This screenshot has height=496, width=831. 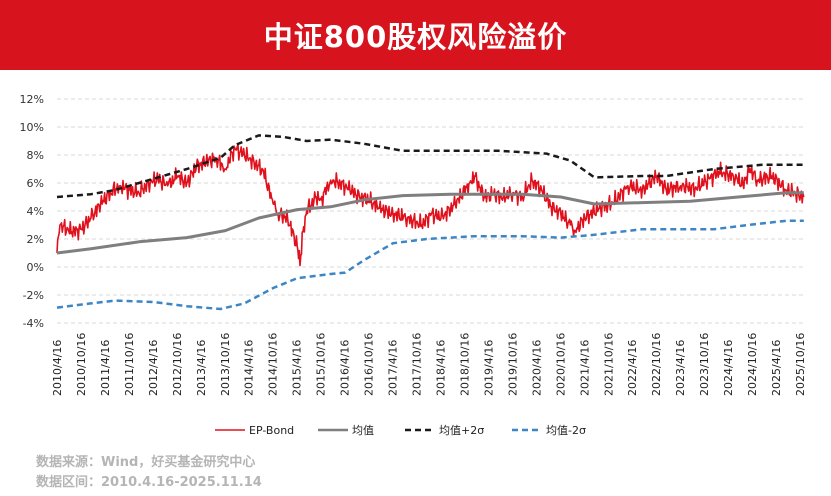 What do you see at coordinates (105, 368) in the screenshot?
I see `x-tick-label: 2011/4/16` at bounding box center [105, 368].